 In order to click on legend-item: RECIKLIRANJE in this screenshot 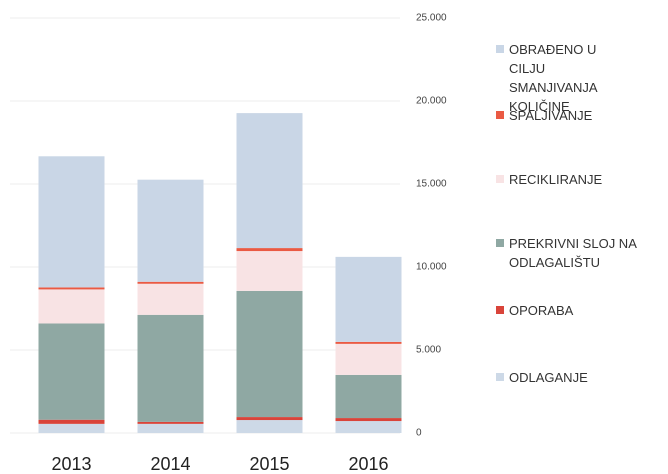, I will do `click(581, 179)`.